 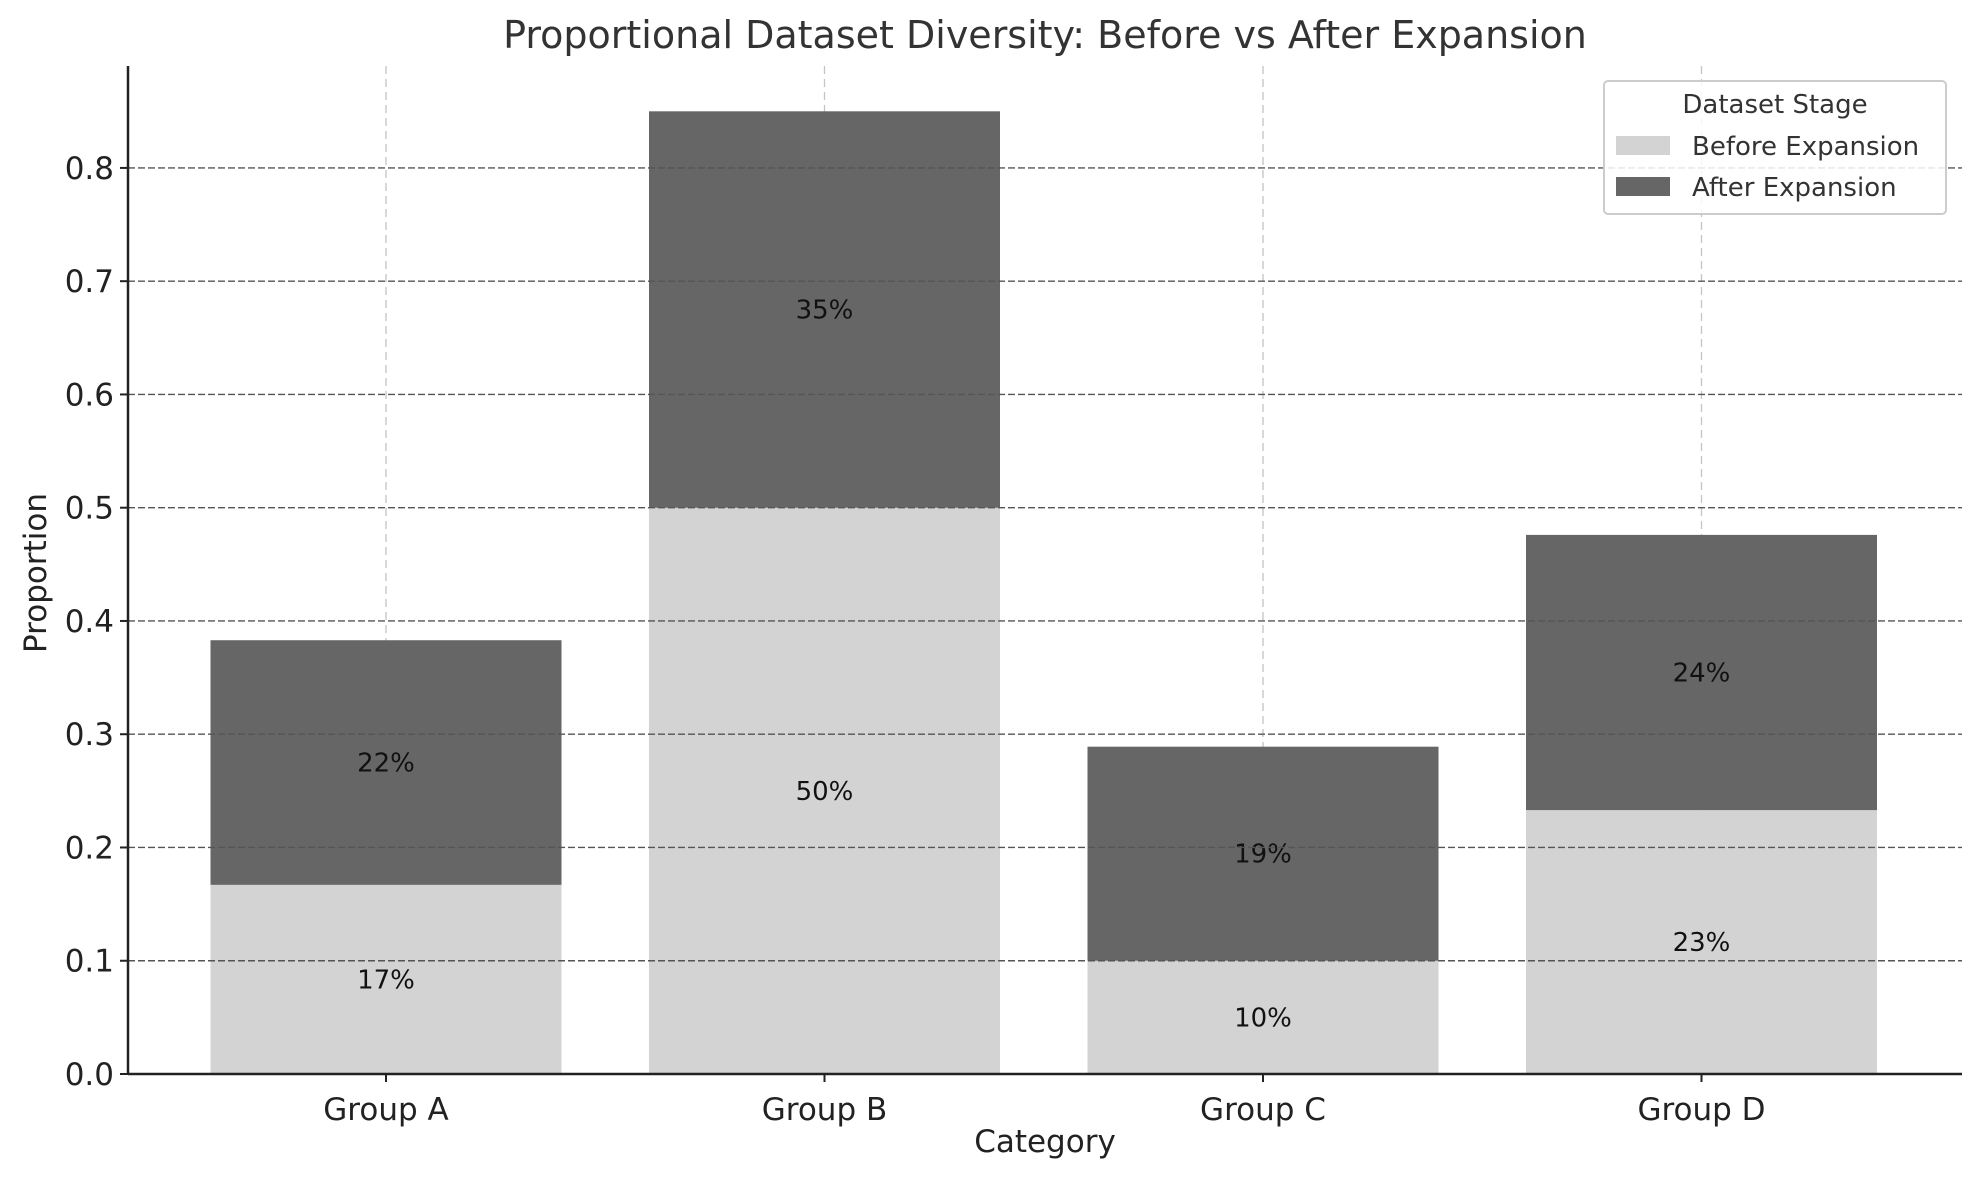 I want to click on data-label: 10%, so click(x=1263, y=1018).